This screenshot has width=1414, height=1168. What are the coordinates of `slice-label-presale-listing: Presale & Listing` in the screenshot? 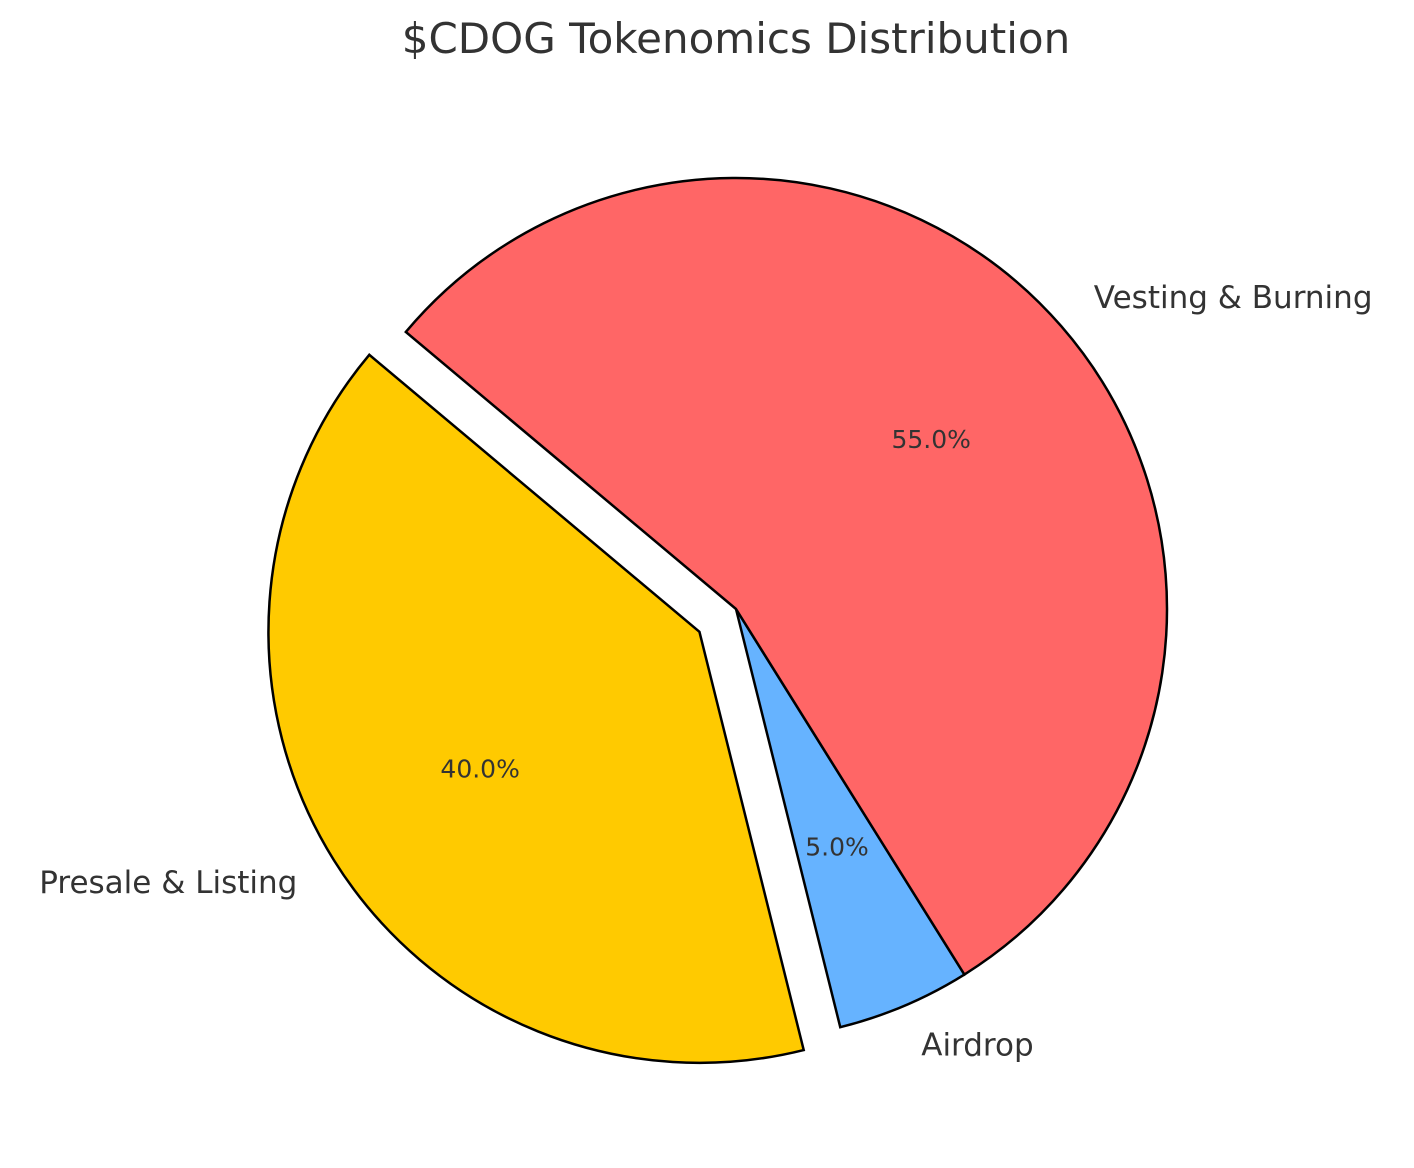 It's located at (168, 883).